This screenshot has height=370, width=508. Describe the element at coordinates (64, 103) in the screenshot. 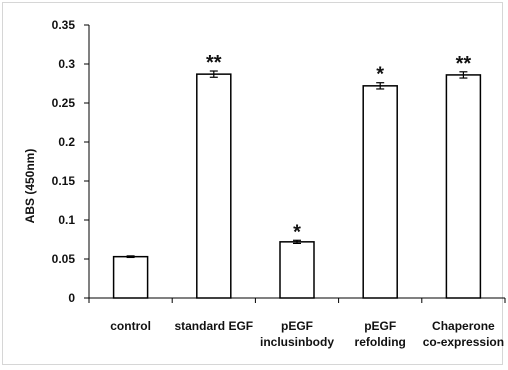

I see `y-tick-label: 0.25` at that location.